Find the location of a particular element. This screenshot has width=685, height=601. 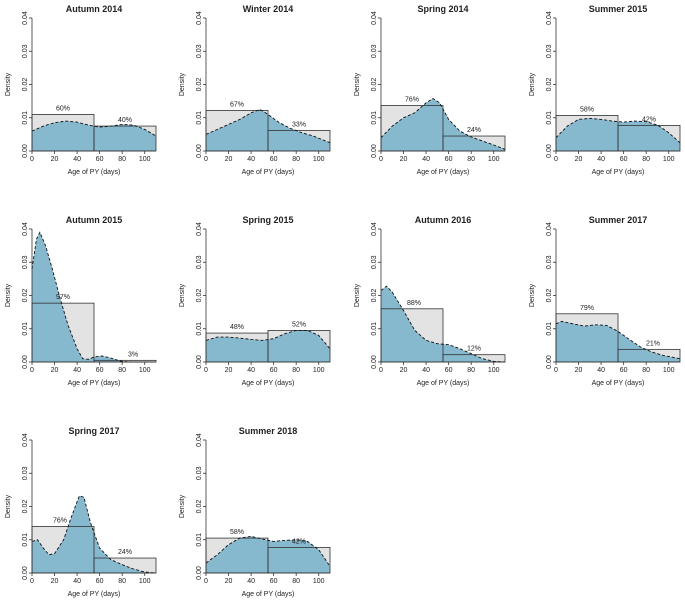

percentage-label: 3% is located at coordinates (133, 354).